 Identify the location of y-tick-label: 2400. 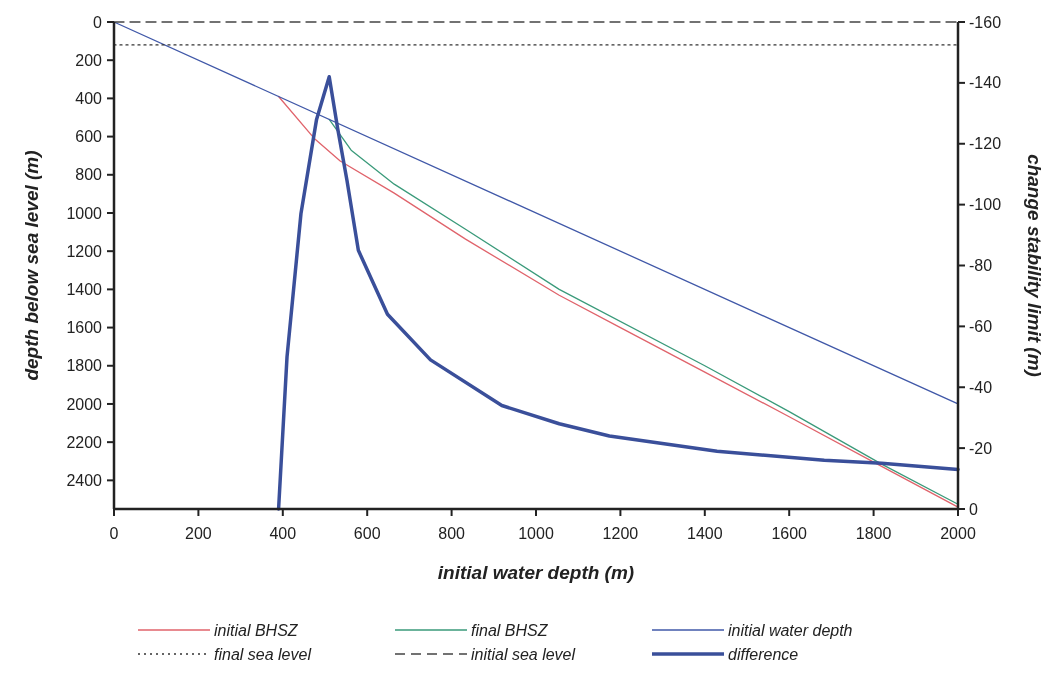
(84, 480).